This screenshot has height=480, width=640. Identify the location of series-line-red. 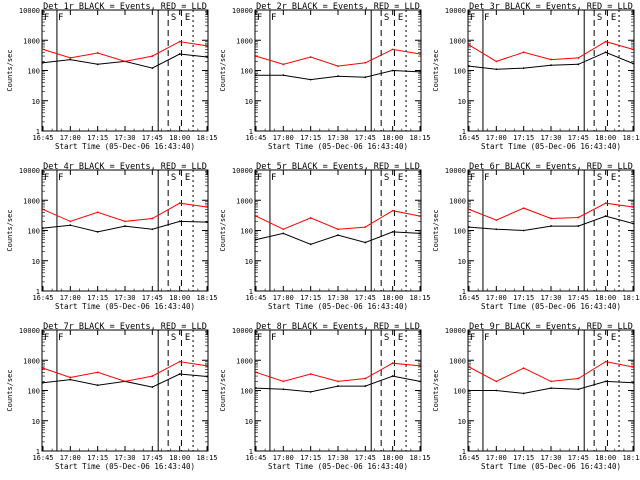
(125, 212).